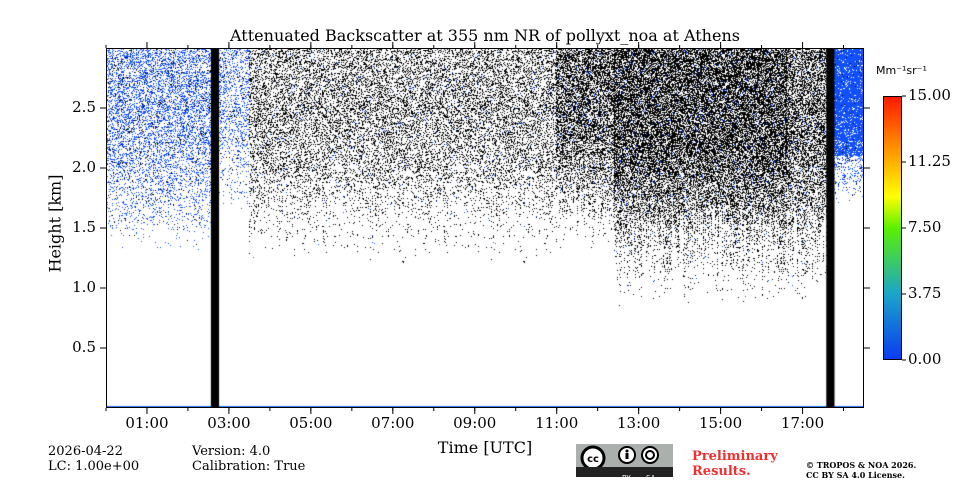 This screenshot has width=960, height=480. I want to click on y-tick-label: 1.5, so click(84, 227).